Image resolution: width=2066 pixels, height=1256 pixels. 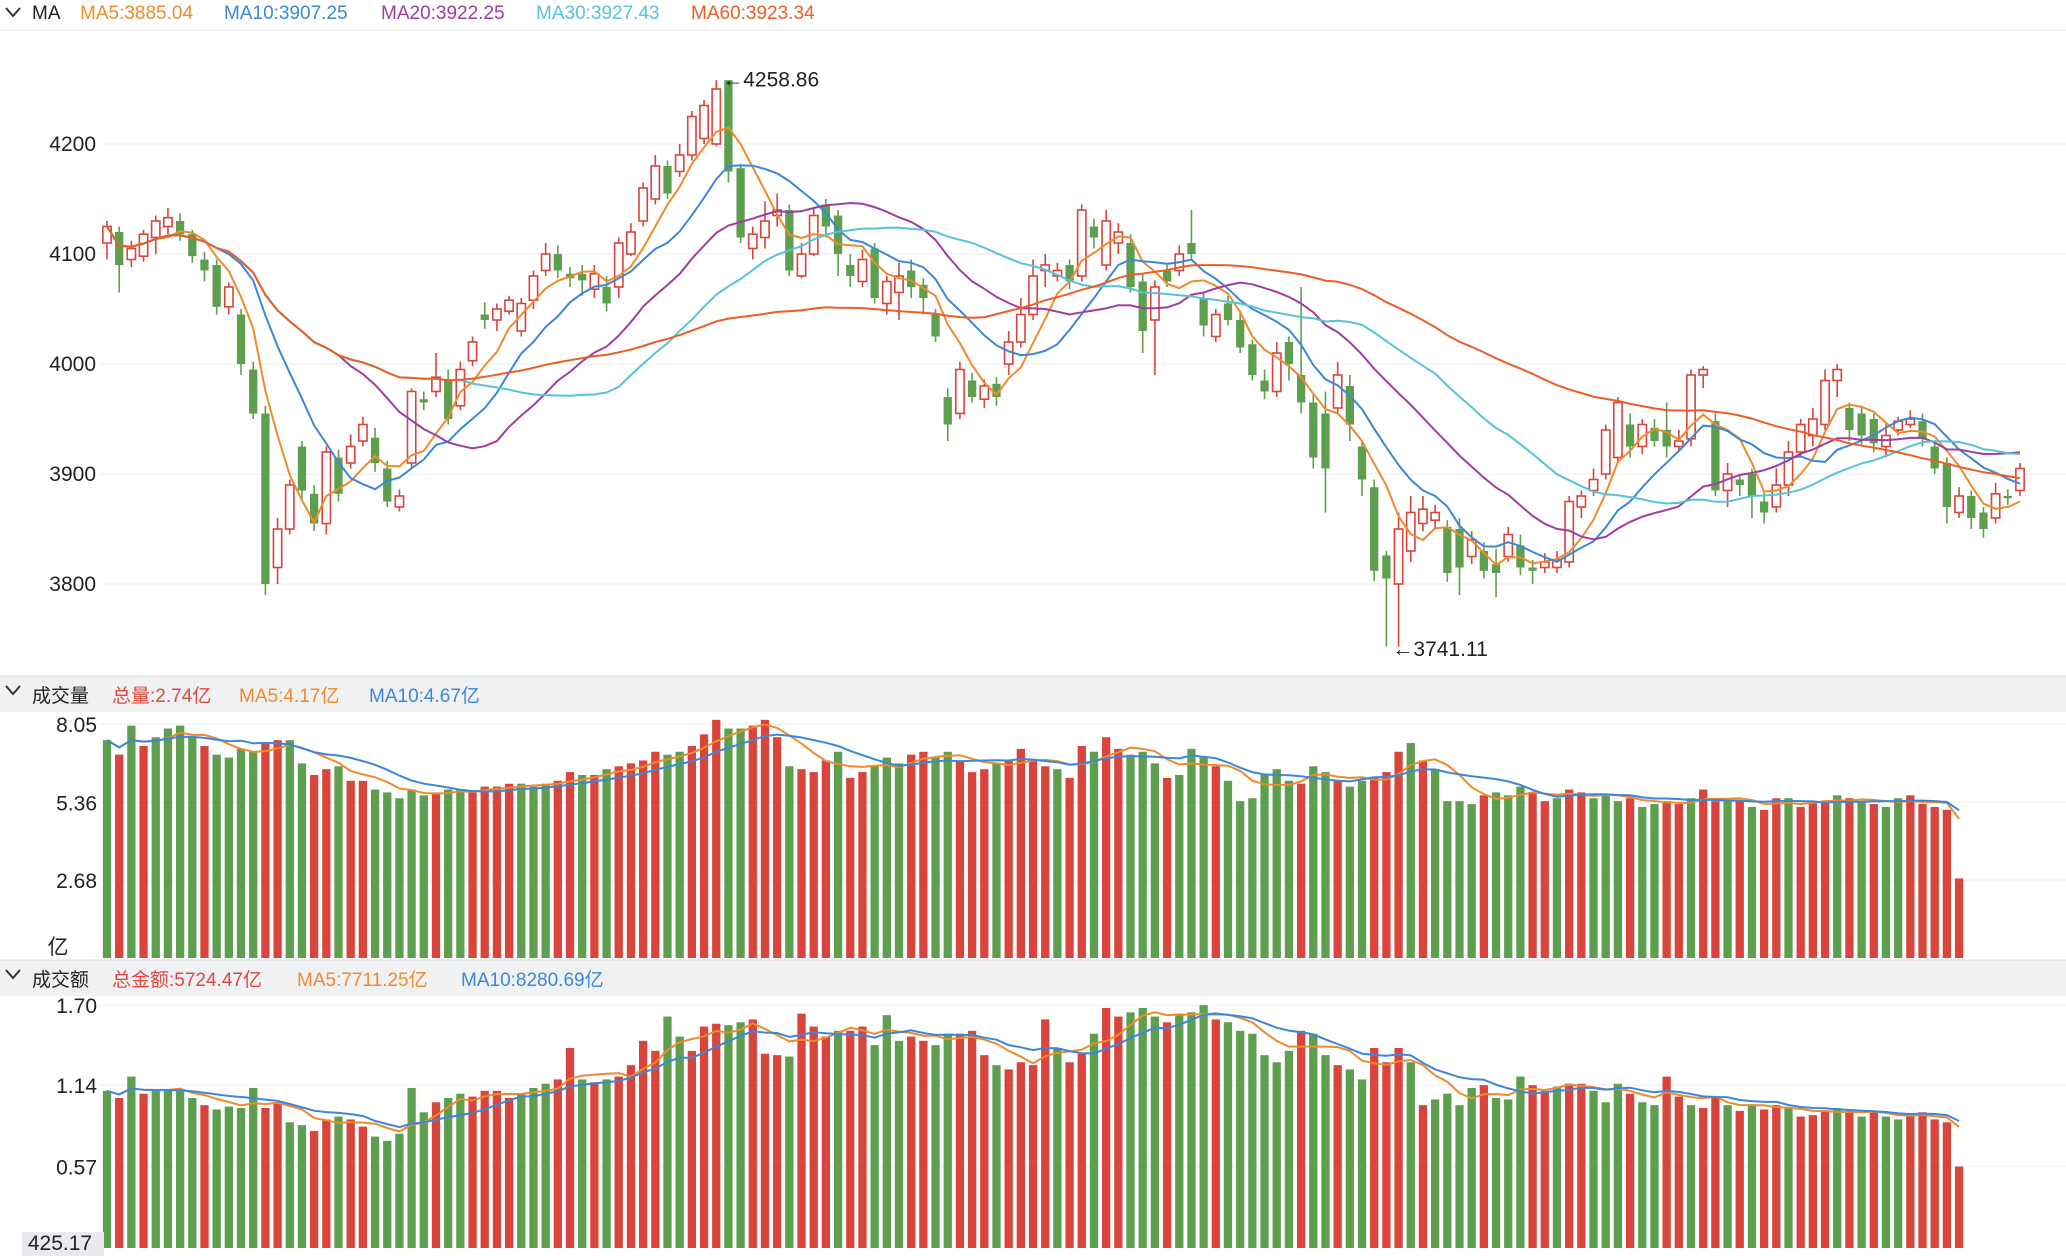 I want to click on amount-collapse-button, so click(x=13, y=974).